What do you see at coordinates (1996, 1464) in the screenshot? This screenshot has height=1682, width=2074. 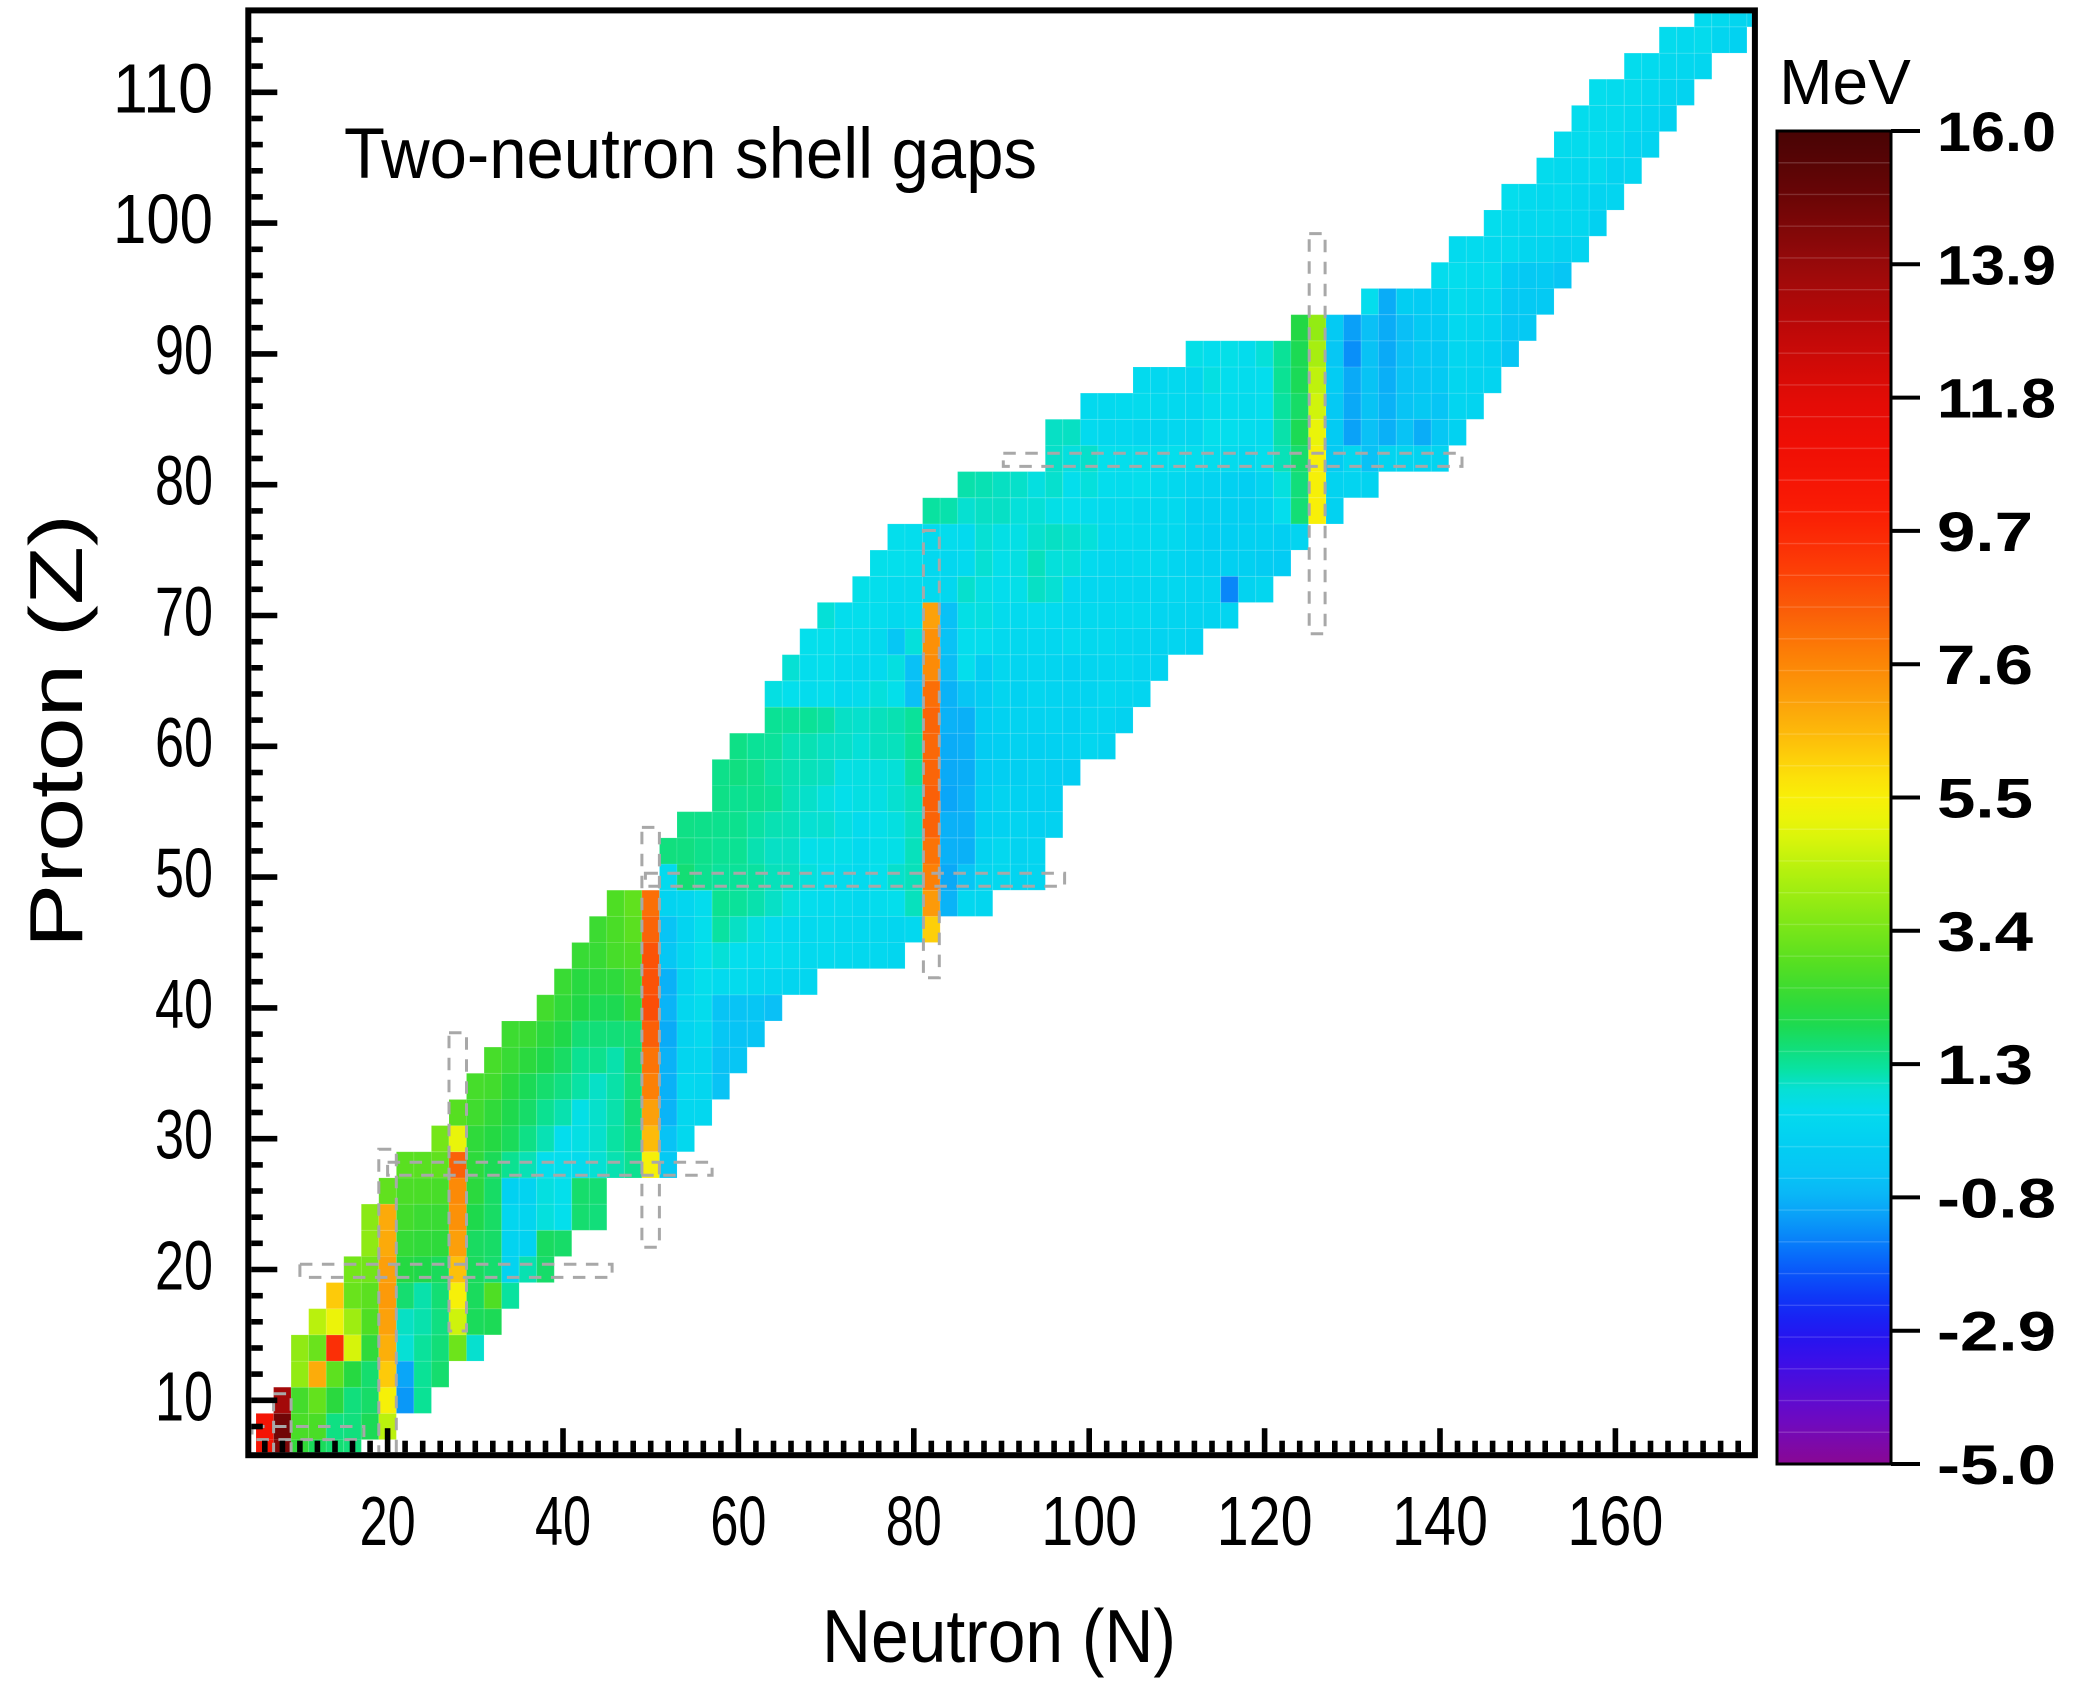 I see `svg-text: -5.0` at bounding box center [1996, 1464].